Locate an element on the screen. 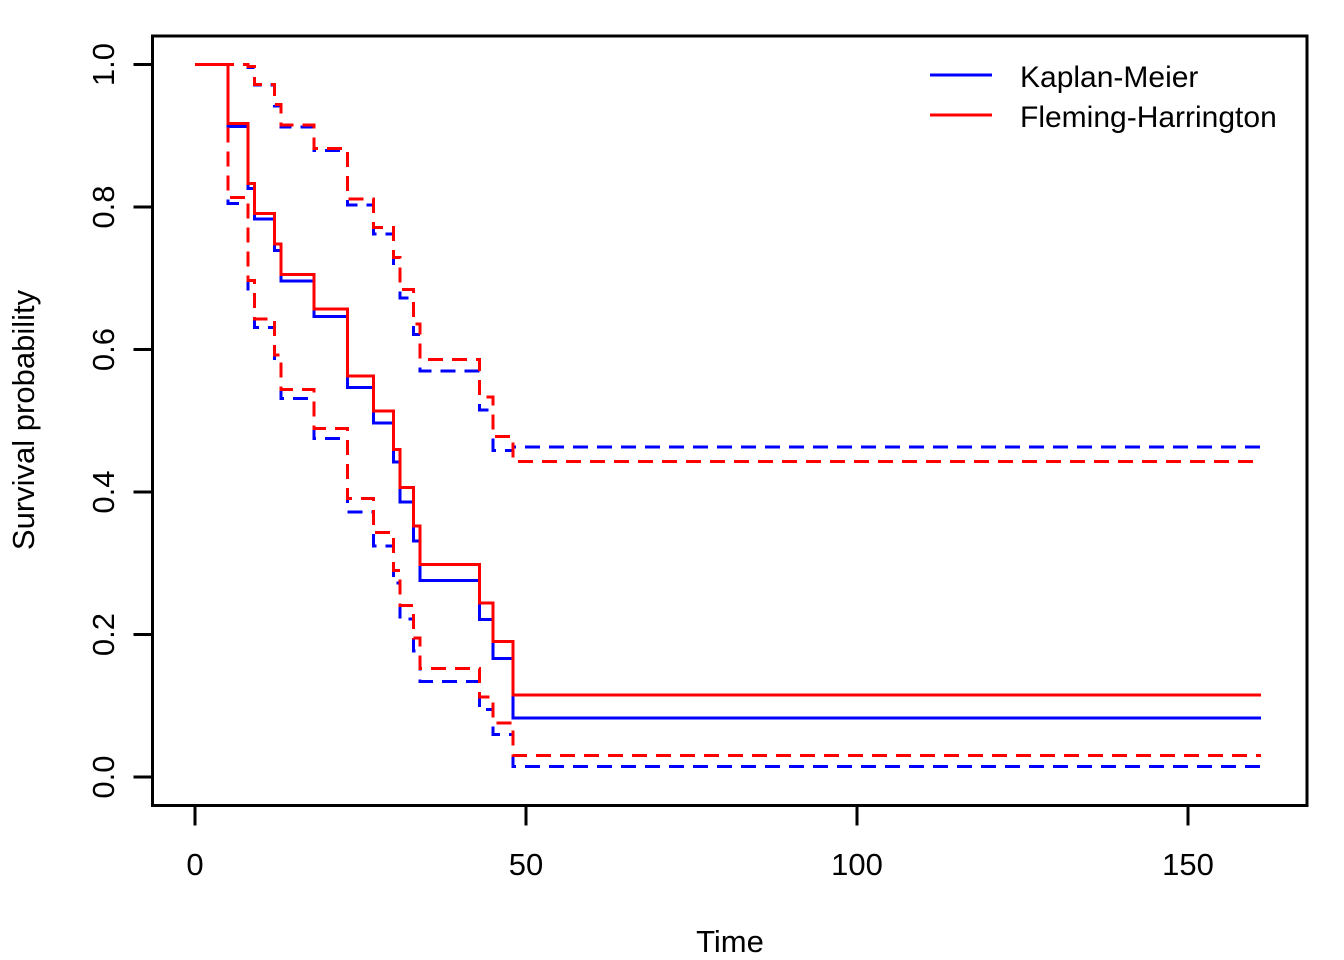 This screenshot has width=1344, height=960. y-tick-label-0.0: 0.0 is located at coordinates (103, 776).